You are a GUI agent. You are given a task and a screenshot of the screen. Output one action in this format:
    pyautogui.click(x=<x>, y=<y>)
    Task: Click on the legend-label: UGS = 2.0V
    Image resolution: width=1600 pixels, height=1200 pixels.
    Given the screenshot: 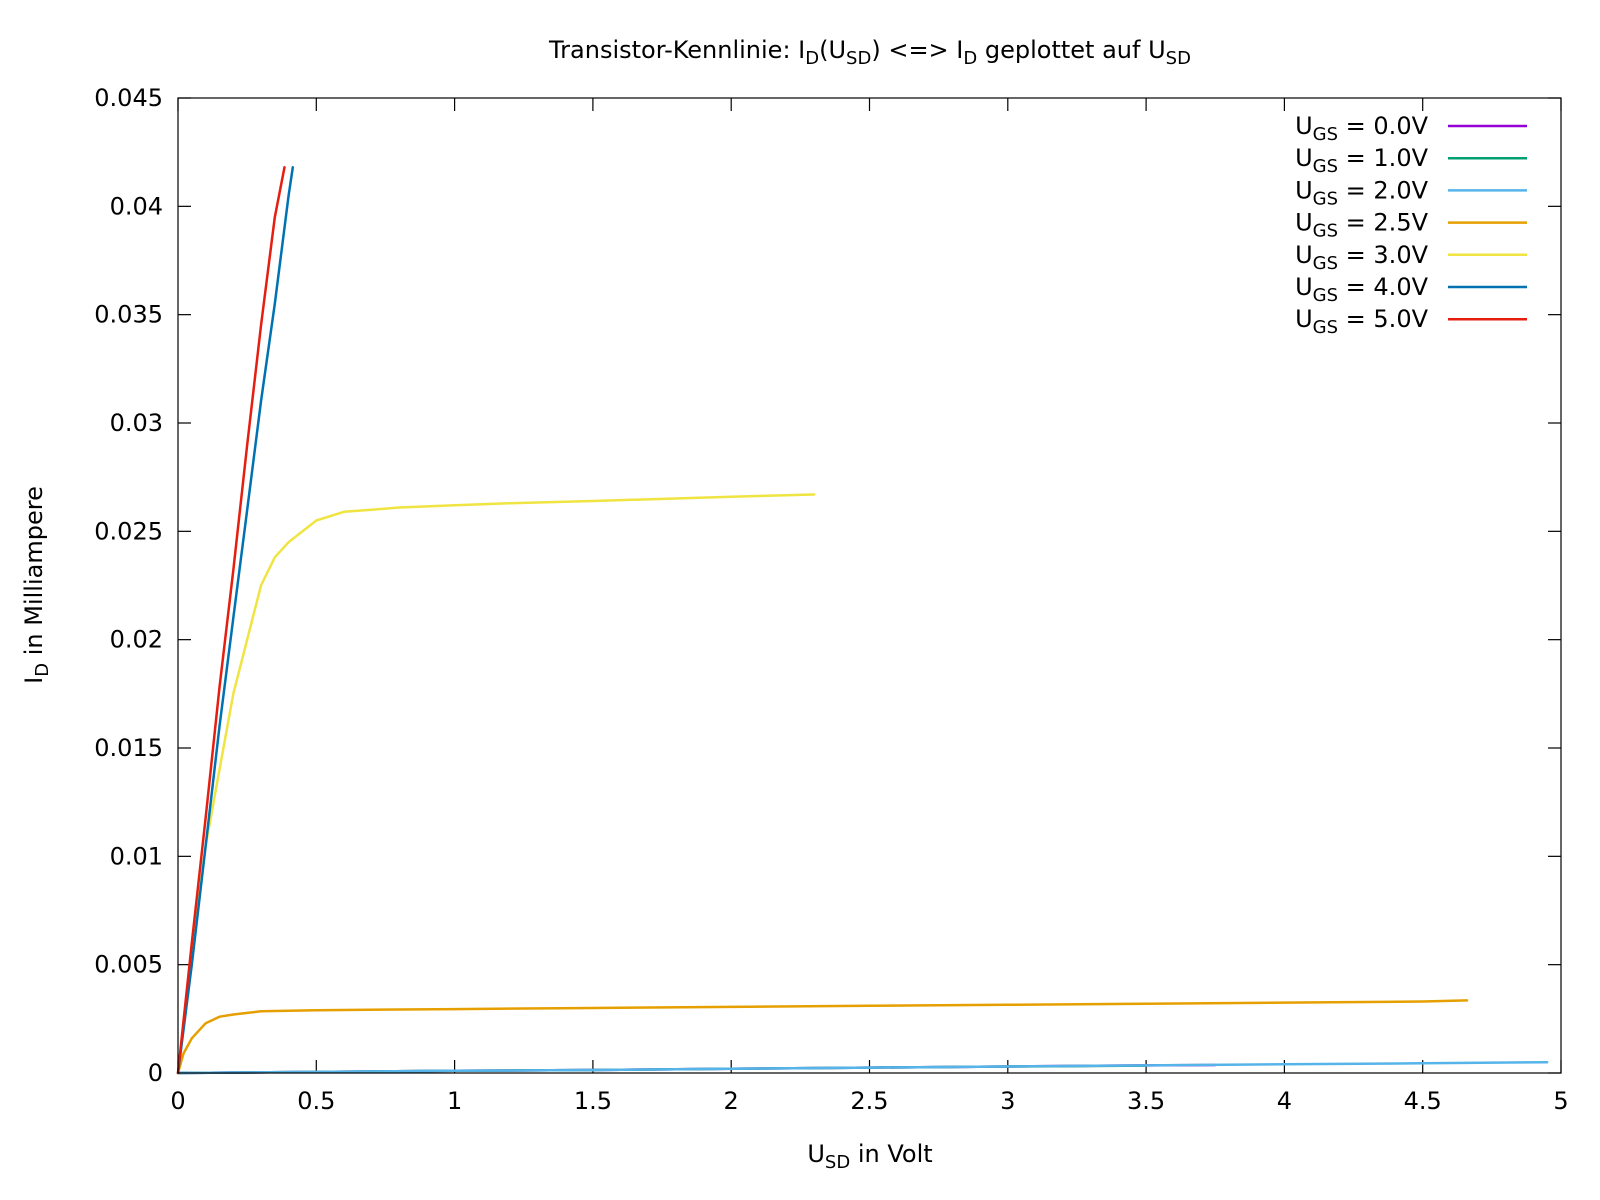 What is the action you would take?
    pyautogui.click(x=1361, y=192)
    